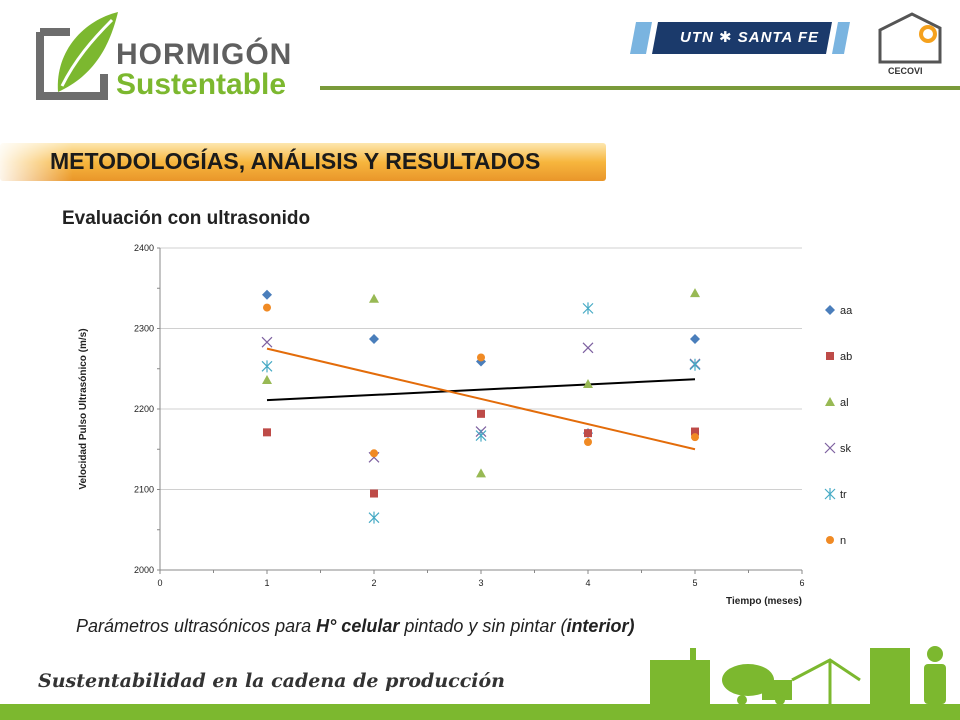  Describe the element at coordinates (846, 311) in the screenshot. I see `legend-label-aa: aa` at that location.